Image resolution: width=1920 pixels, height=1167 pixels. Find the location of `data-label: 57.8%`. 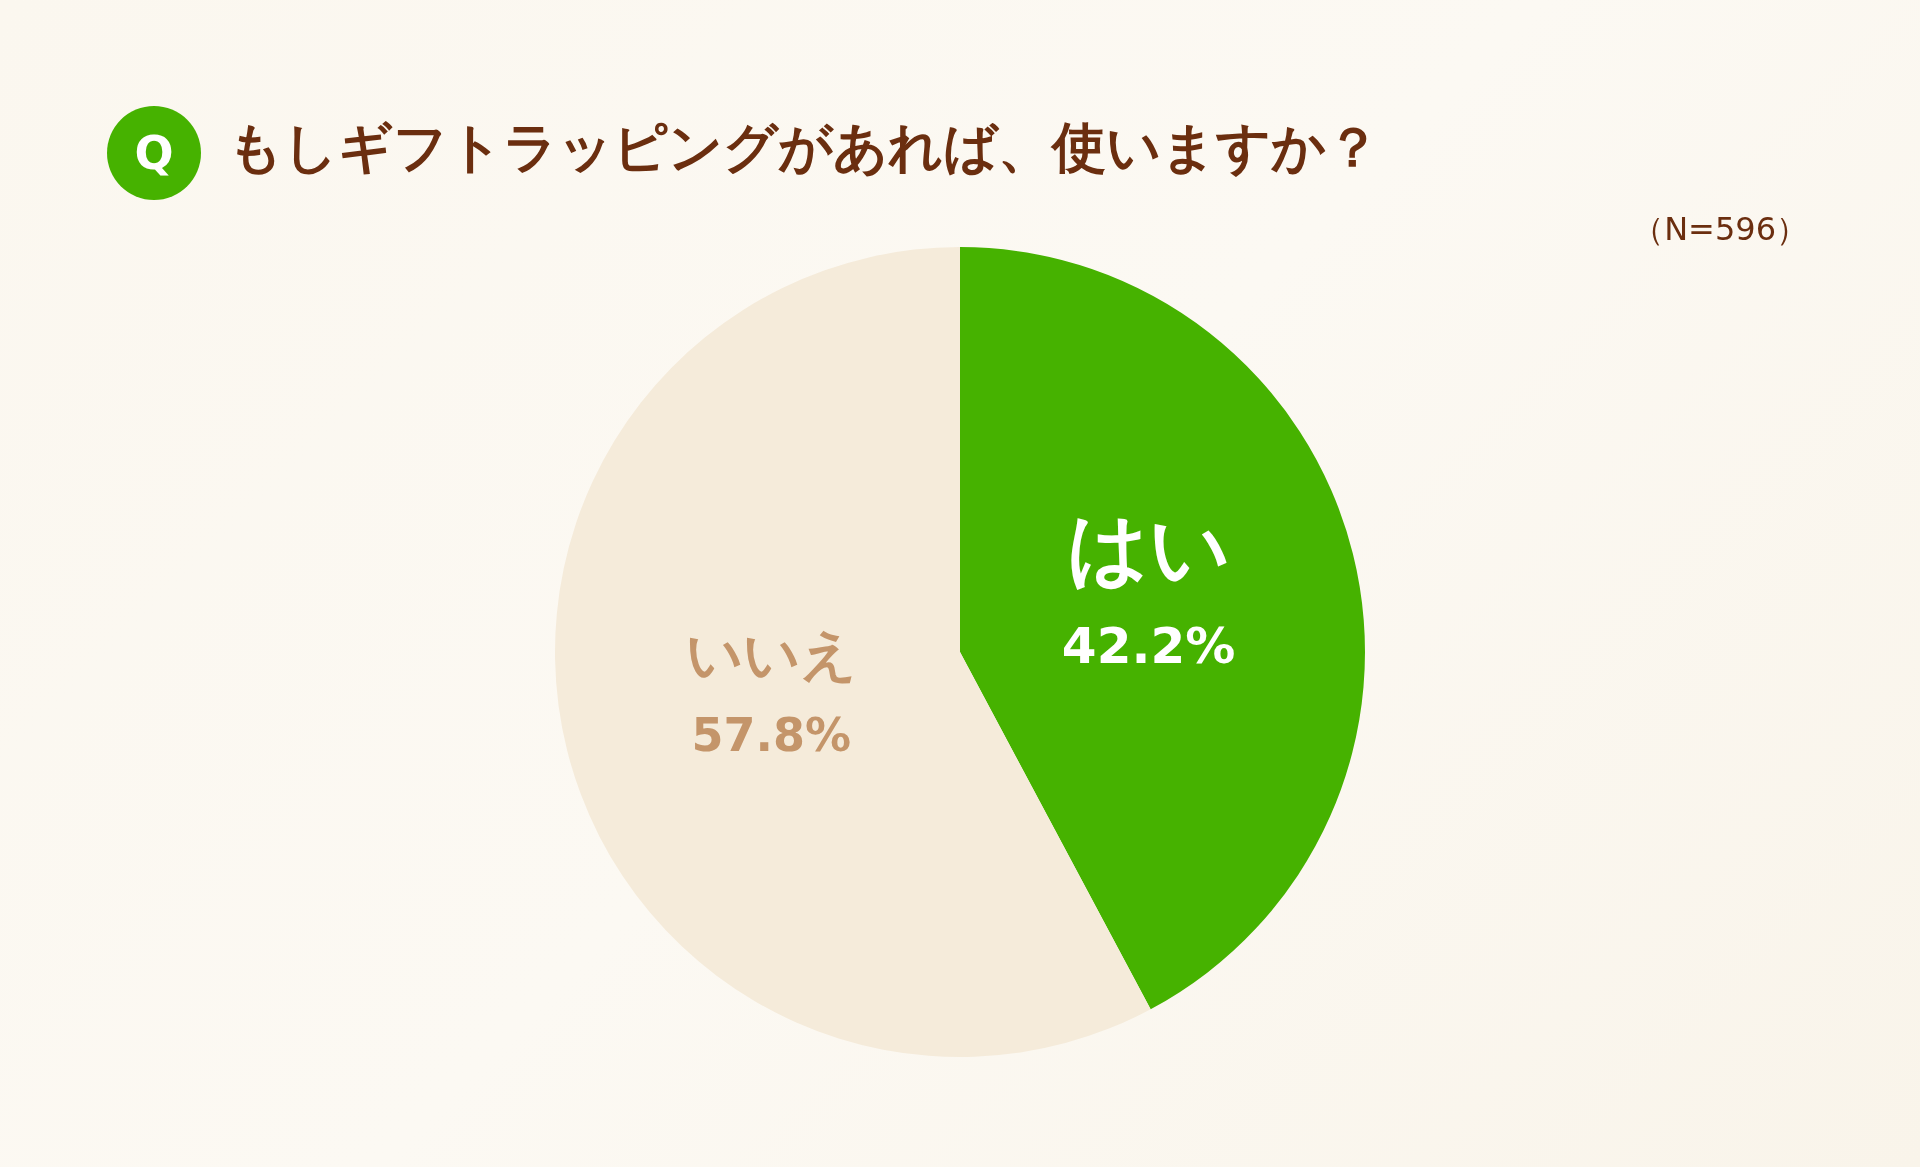

data-label: 57.8% is located at coordinates (771, 735).